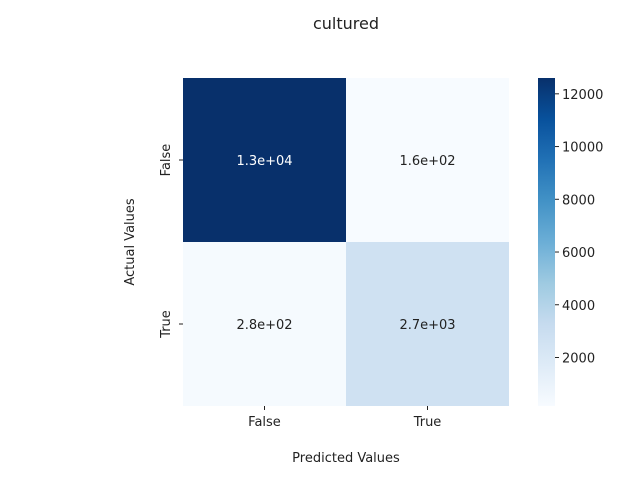 The image size is (640, 480). Describe the element at coordinates (264, 422) in the screenshot. I see `x-tick-label: False` at that location.